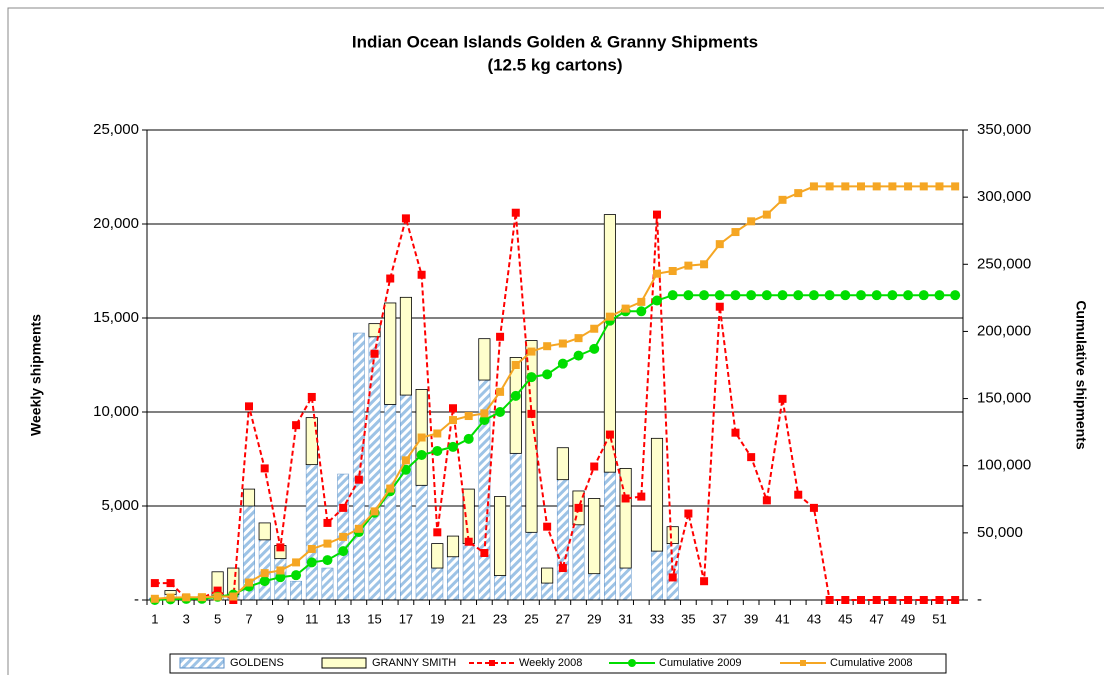 The width and height of the screenshot is (1104, 675). I want to click on y-tick-label: 15,000, so click(116, 317).